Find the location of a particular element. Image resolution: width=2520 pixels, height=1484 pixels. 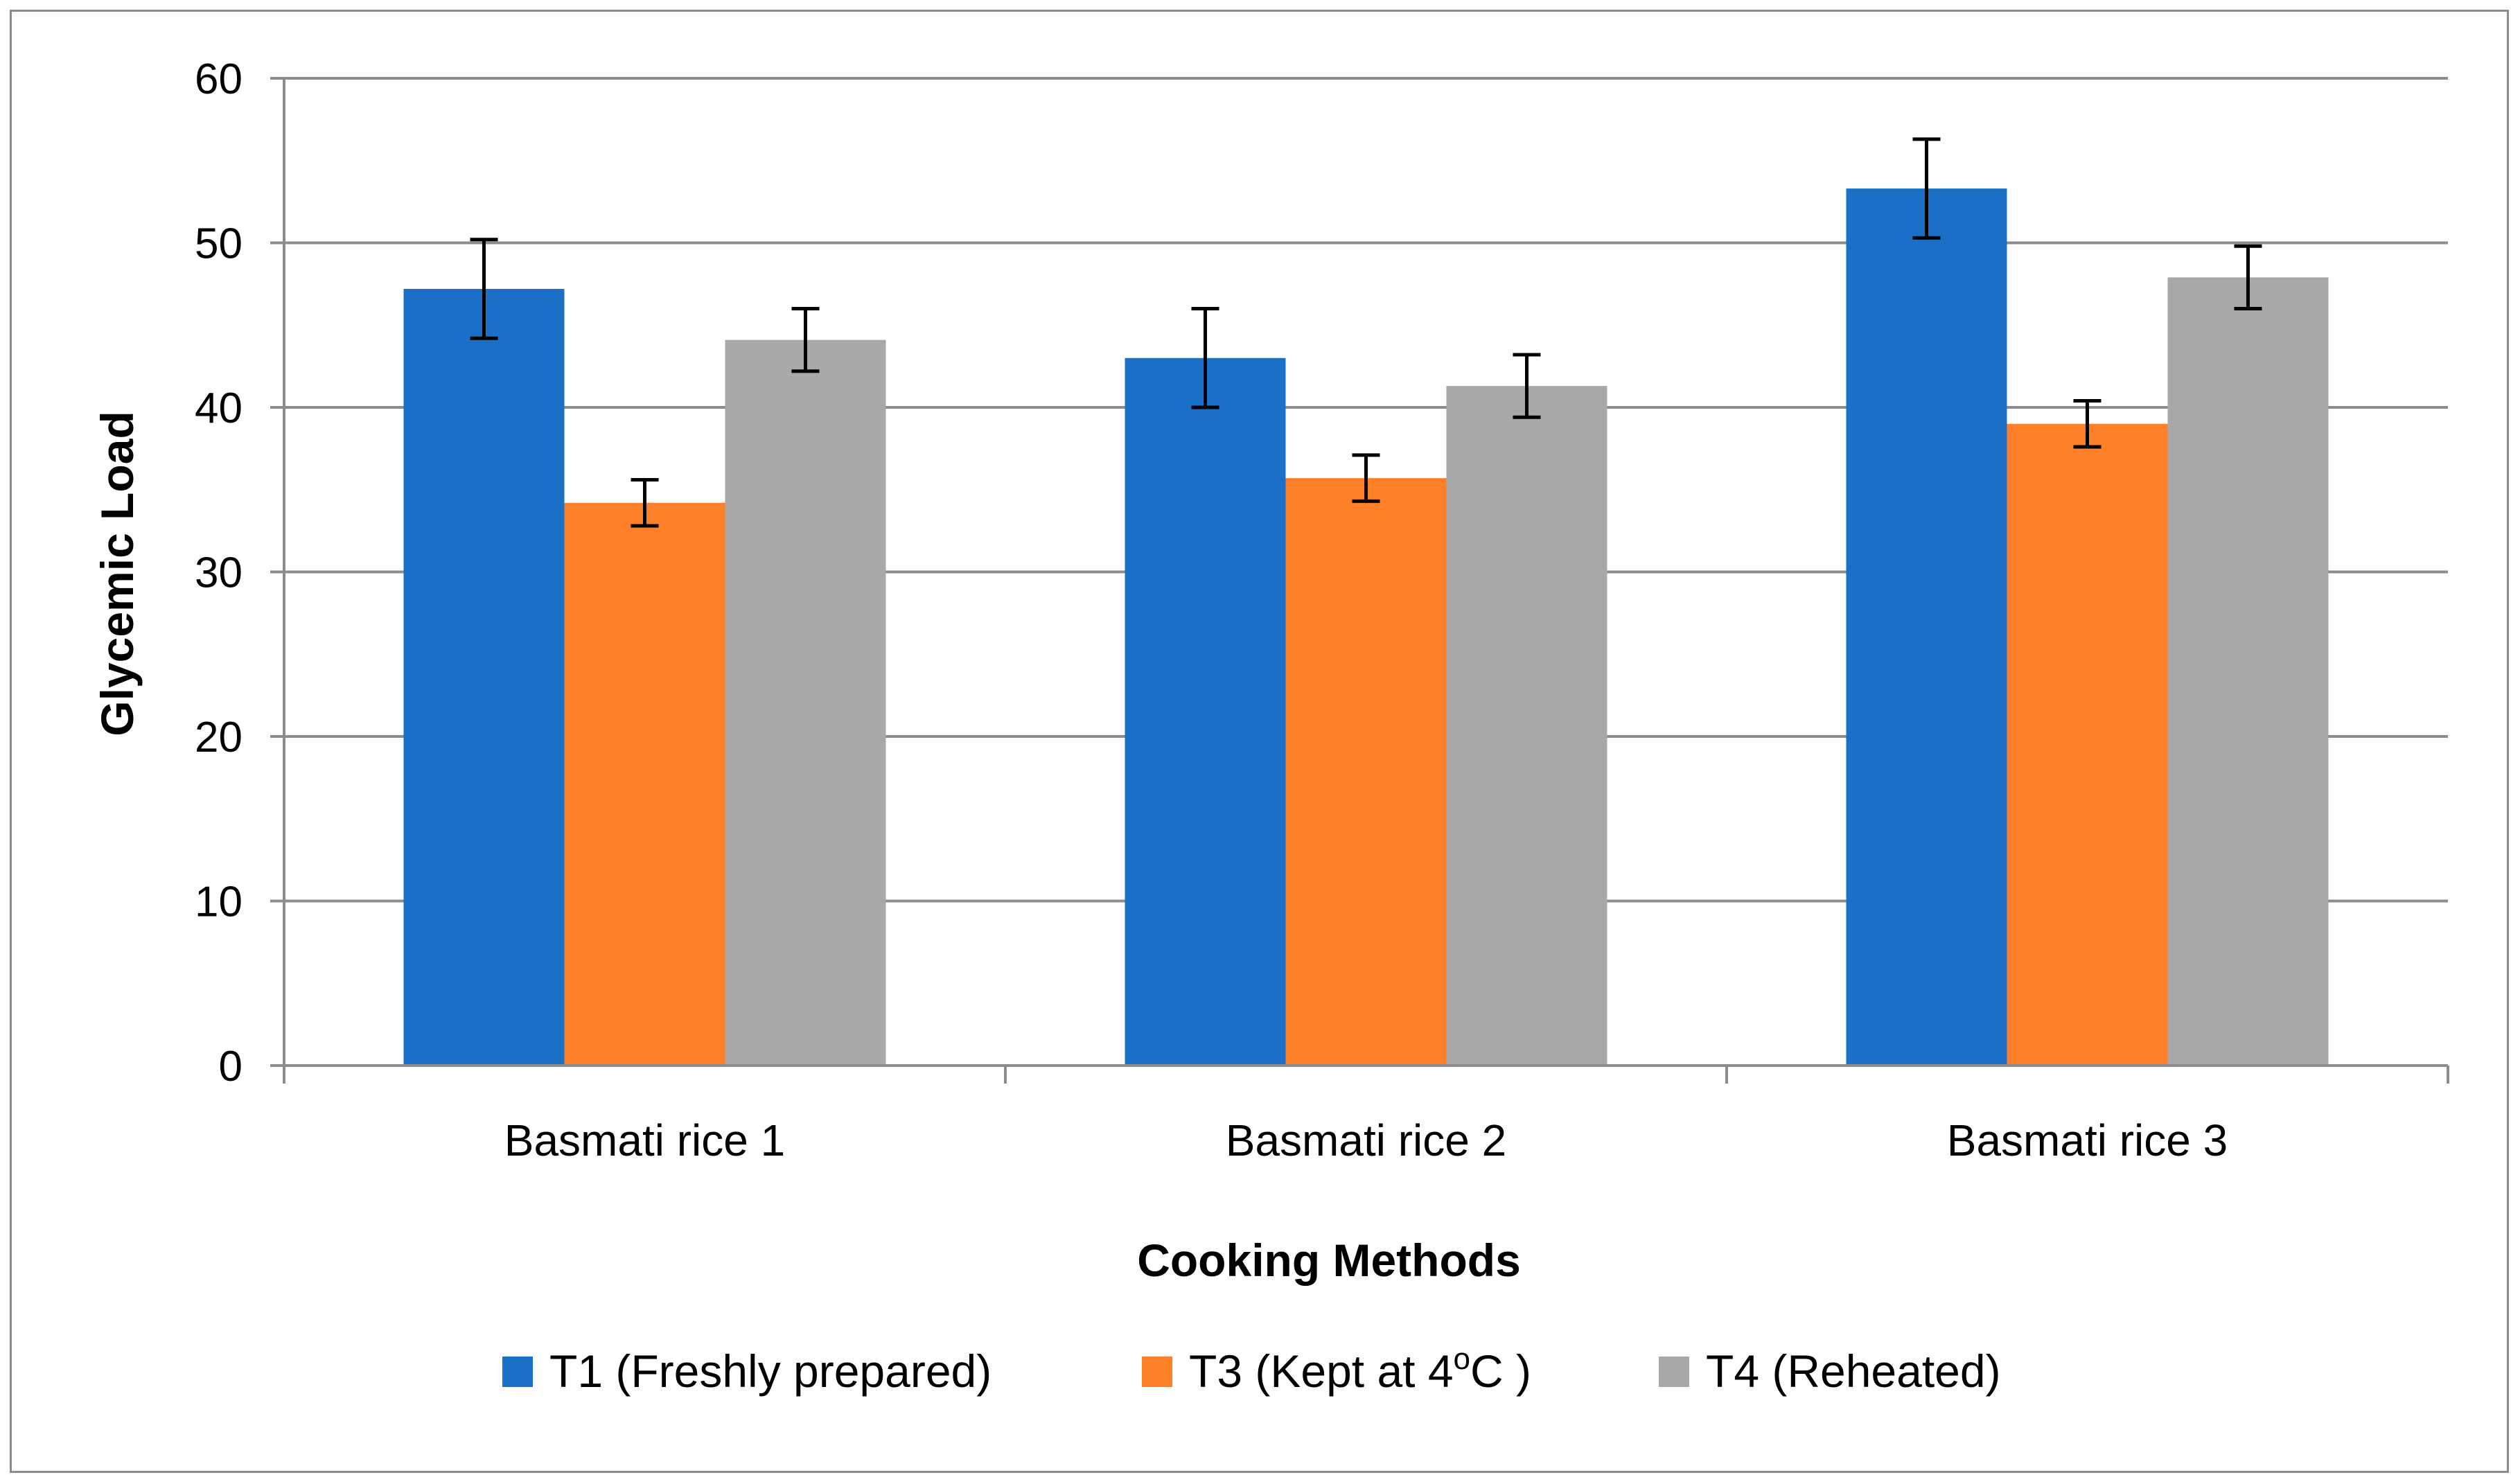

legend-item-2: T3 (Kept at 4oC ) is located at coordinates (1336, 1369).